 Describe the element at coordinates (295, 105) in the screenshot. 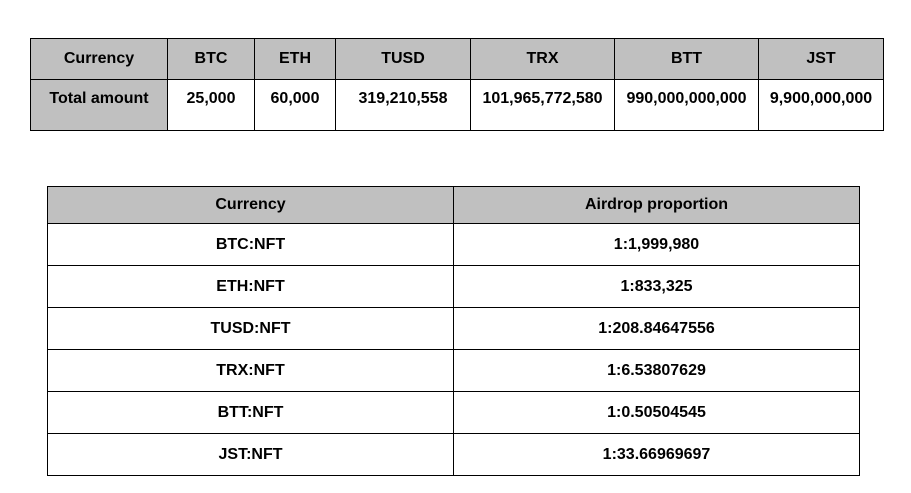

I see `total-eth-cell: 60,000` at that location.